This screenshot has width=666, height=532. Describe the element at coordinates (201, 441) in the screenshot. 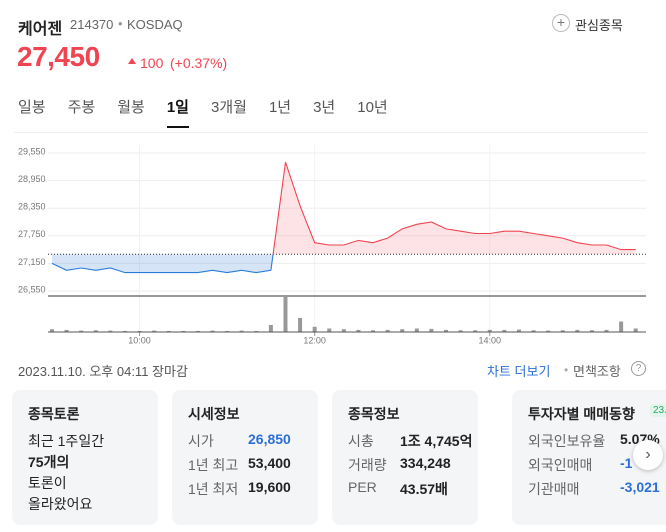

I see `row-label: 시가` at that location.